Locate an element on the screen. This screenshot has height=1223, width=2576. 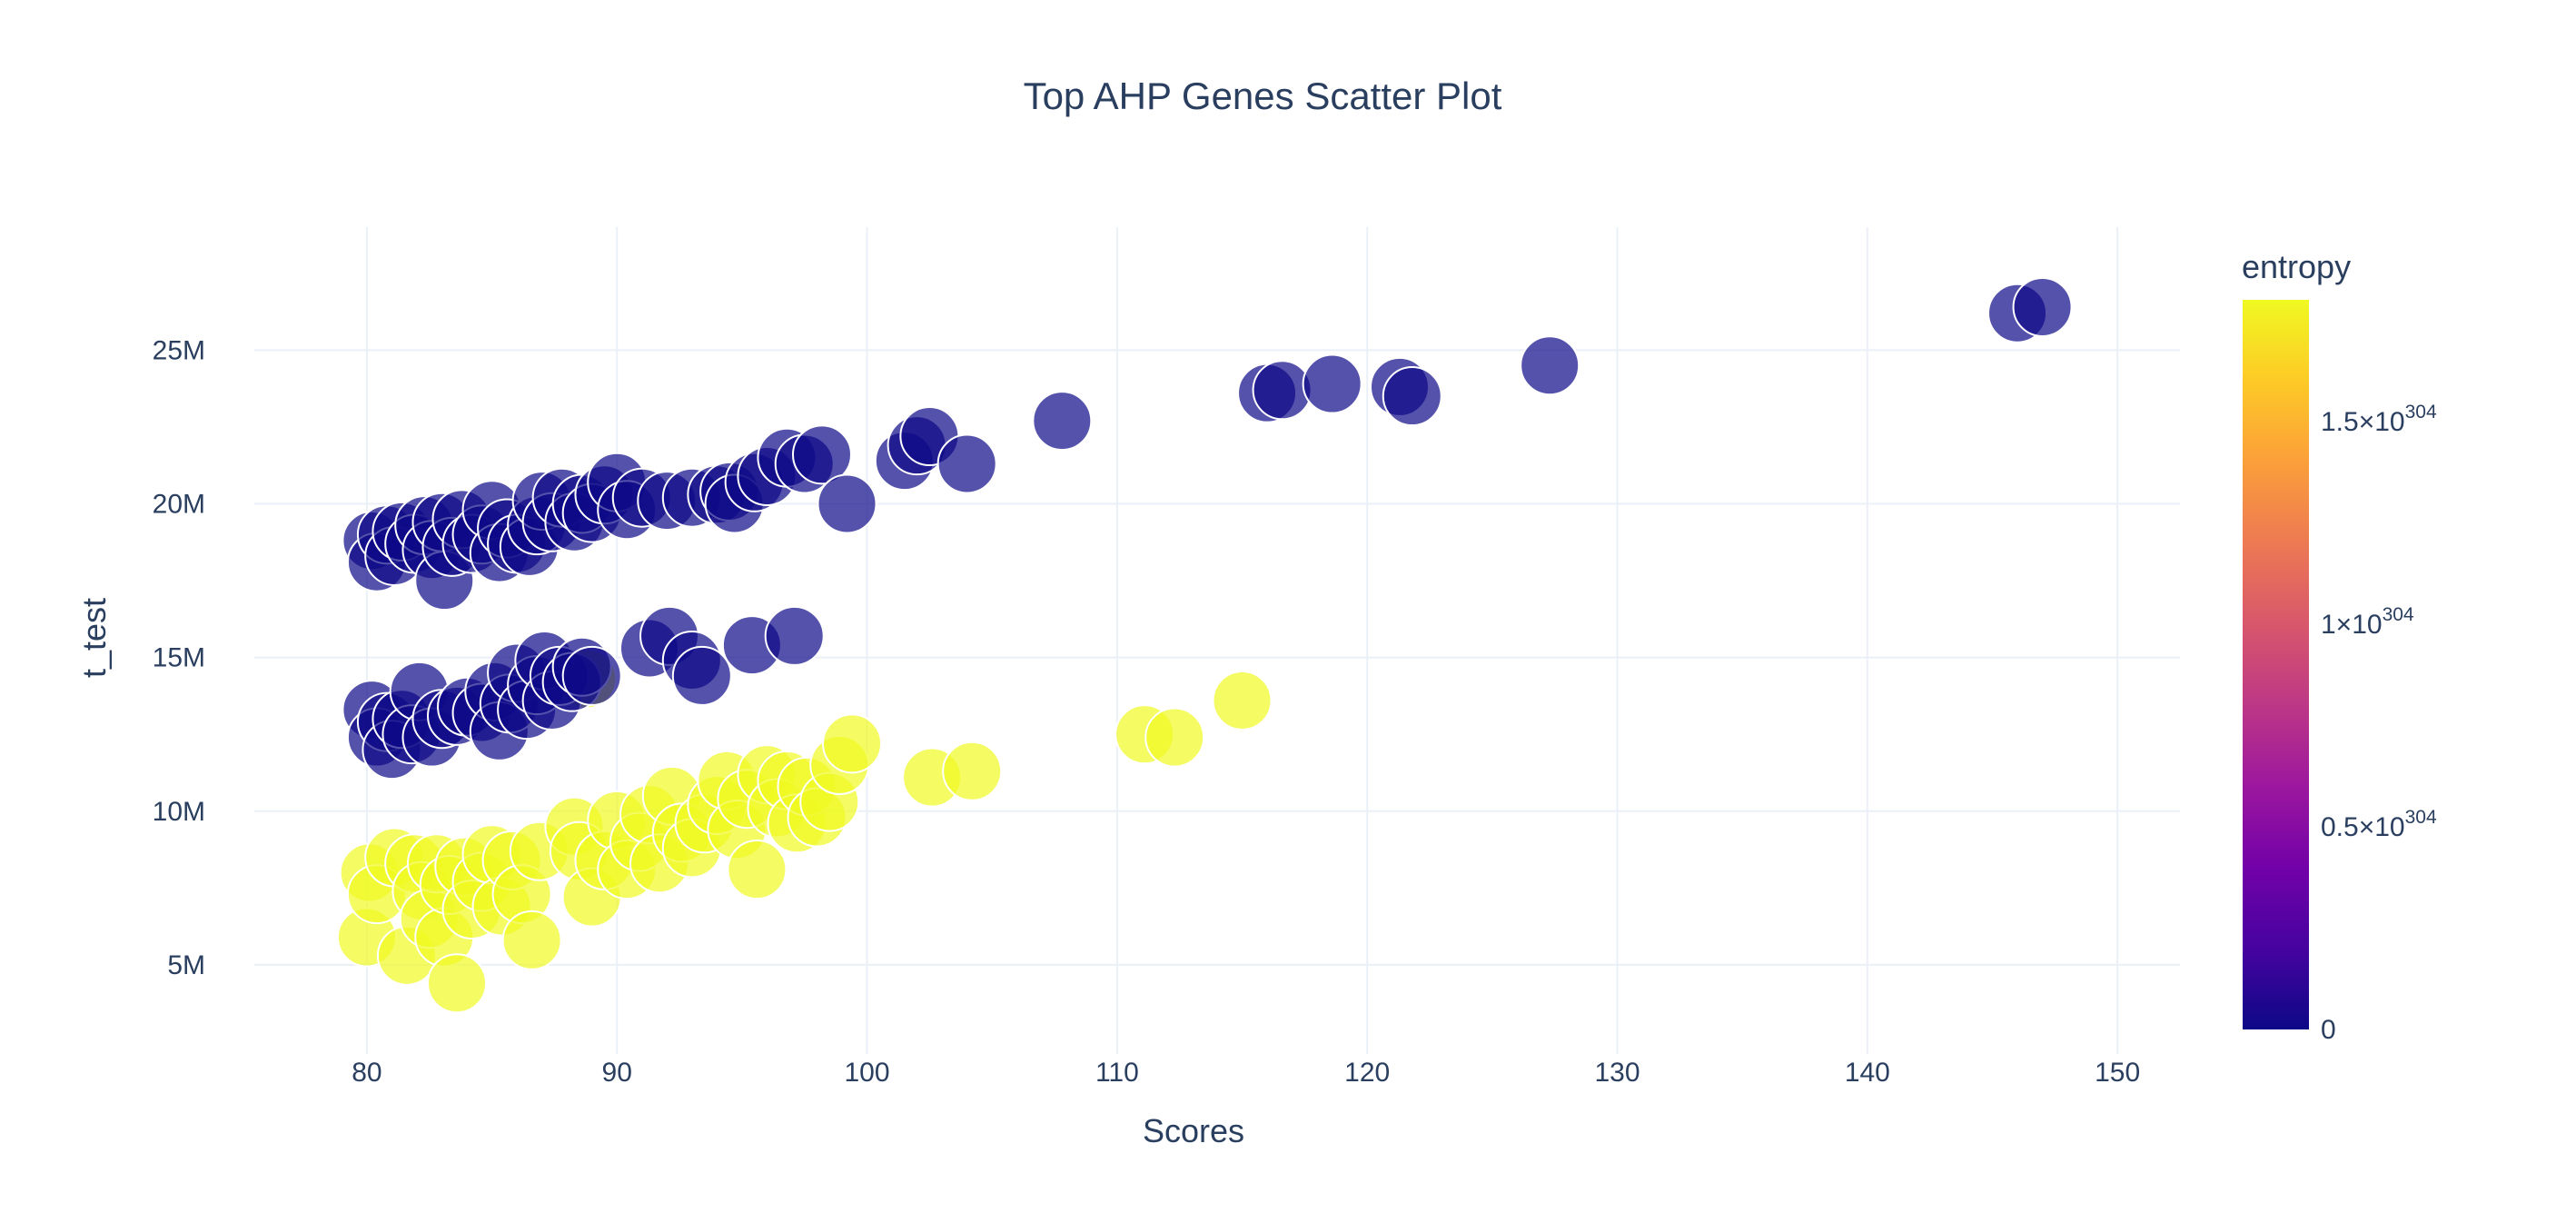
chart-title: Top AHP Genes Scatter Plot is located at coordinates (1263, 96).